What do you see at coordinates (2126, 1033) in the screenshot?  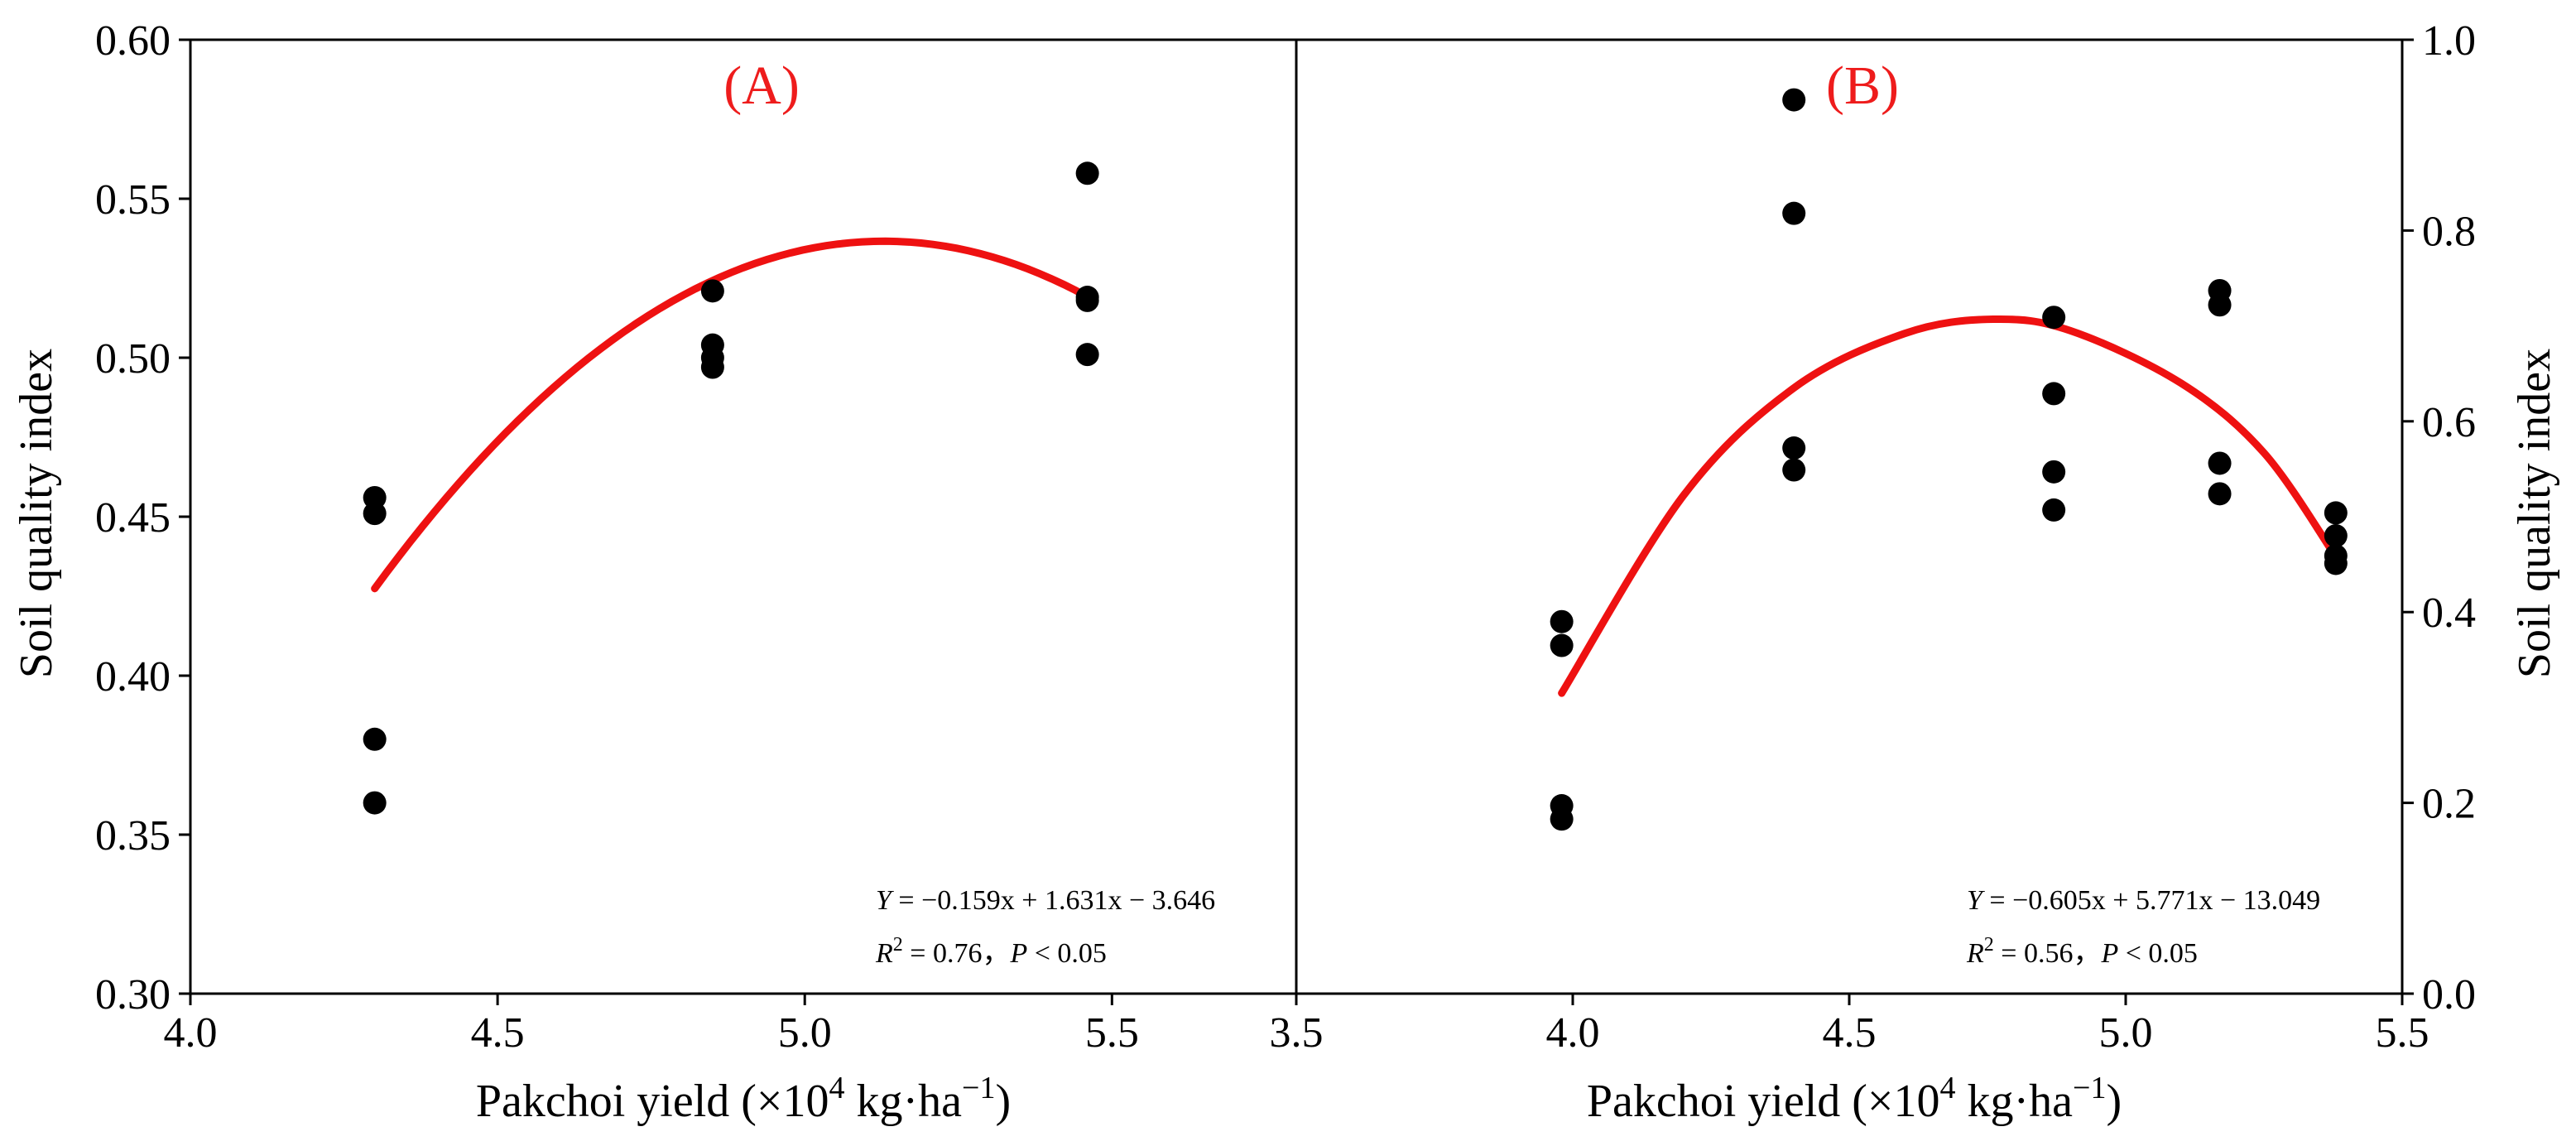 I see `panel-b-x-tick-label: 5.0` at bounding box center [2126, 1033].